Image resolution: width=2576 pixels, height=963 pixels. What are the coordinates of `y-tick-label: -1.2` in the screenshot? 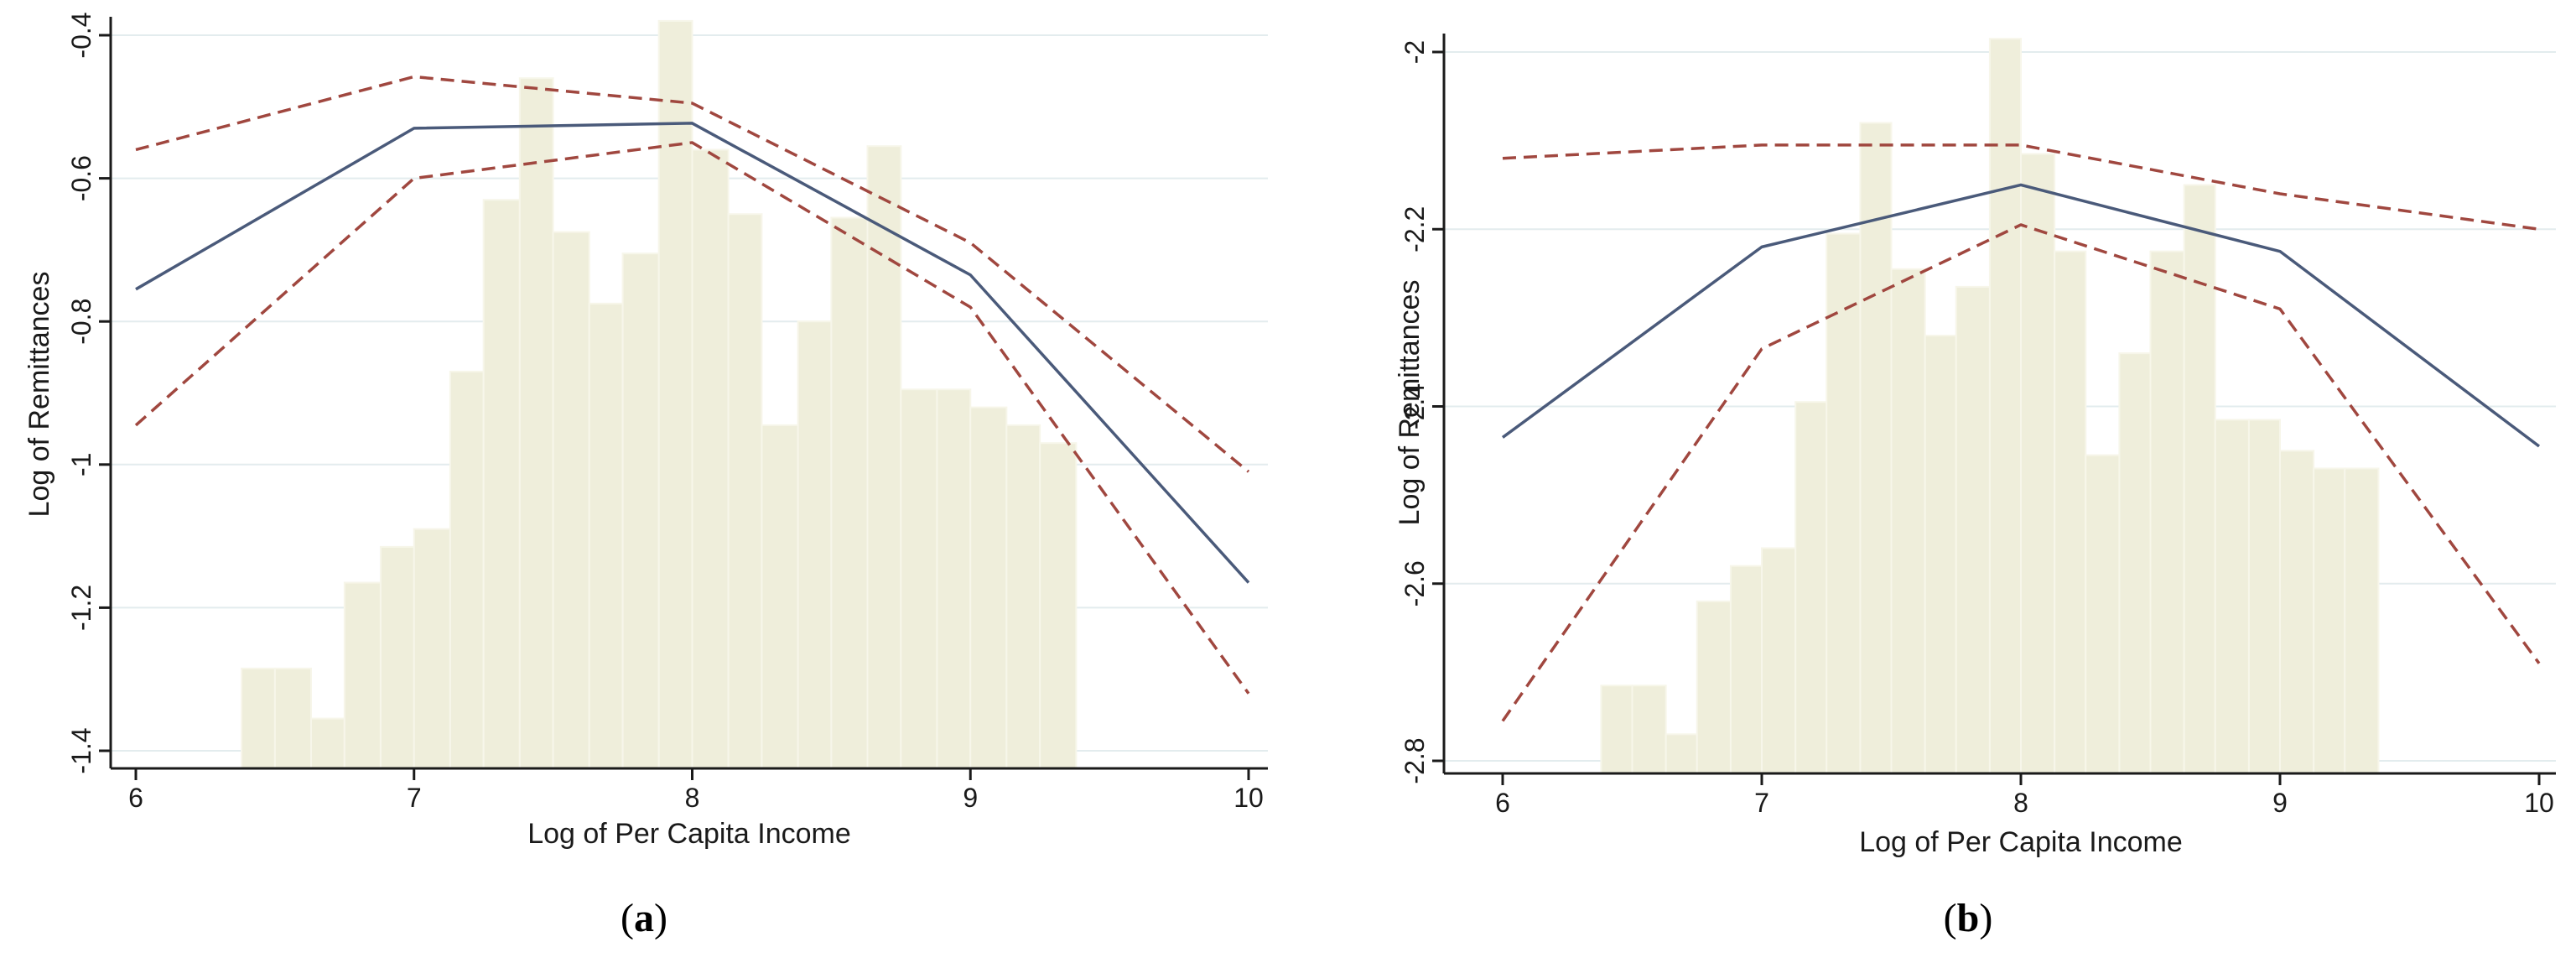 It's located at (81, 608).